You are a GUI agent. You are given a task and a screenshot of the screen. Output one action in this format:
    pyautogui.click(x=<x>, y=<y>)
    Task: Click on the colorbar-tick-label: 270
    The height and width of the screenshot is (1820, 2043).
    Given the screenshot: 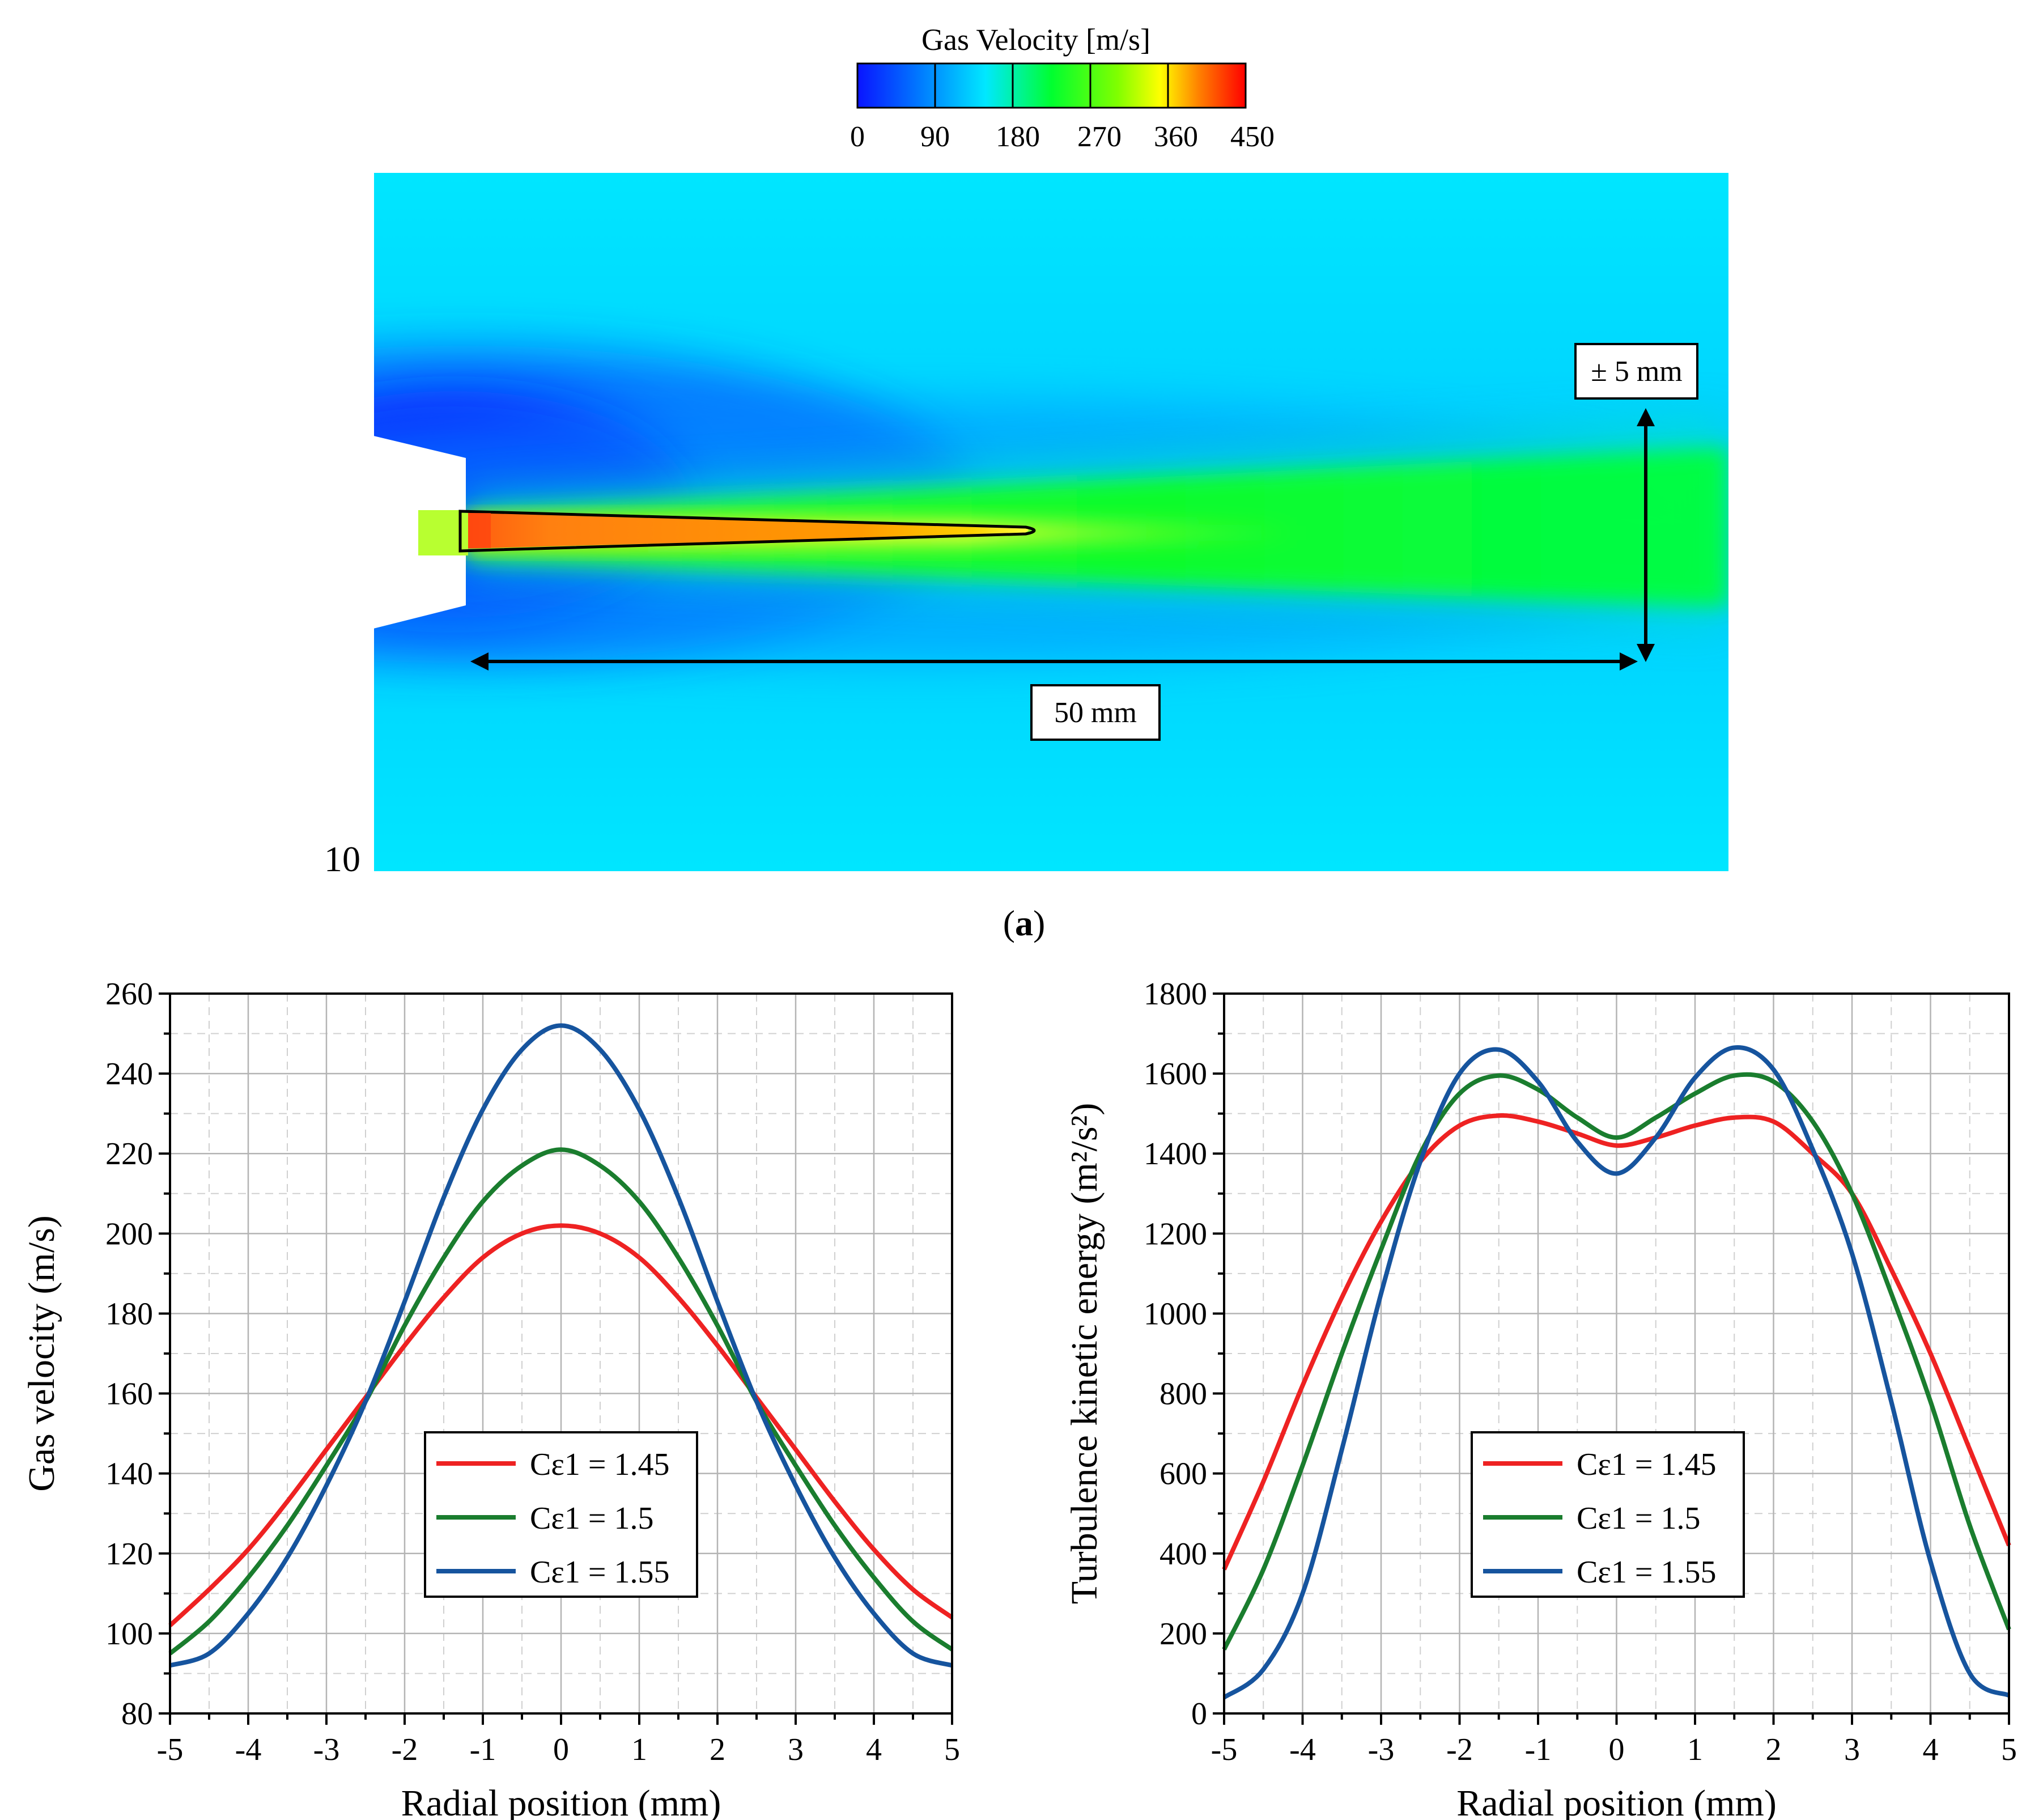 What is the action you would take?
    pyautogui.click(x=1099, y=137)
    